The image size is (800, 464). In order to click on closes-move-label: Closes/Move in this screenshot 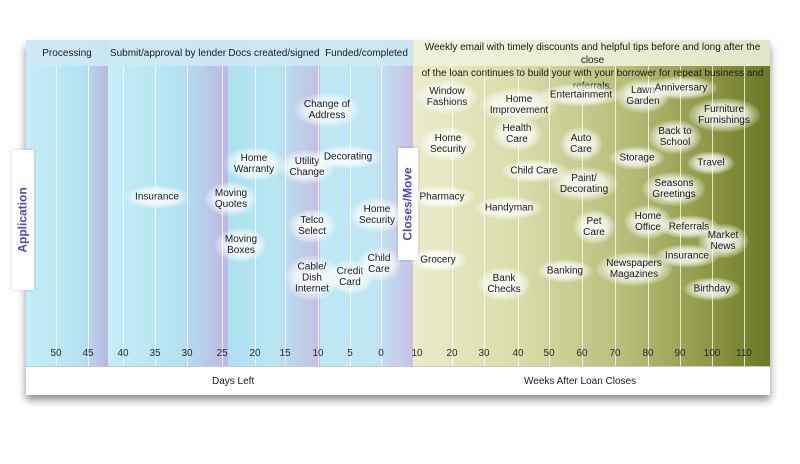, I will do `click(408, 204)`.